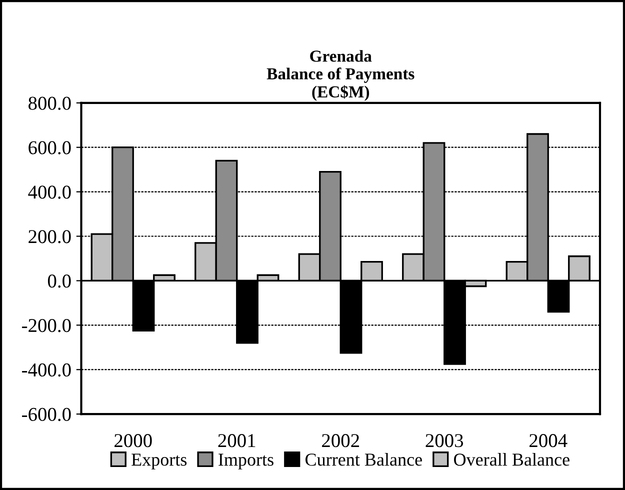  Describe the element at coordinates (364, 459) in the screenshot. I see `legend-label: Current Balance` at that location.